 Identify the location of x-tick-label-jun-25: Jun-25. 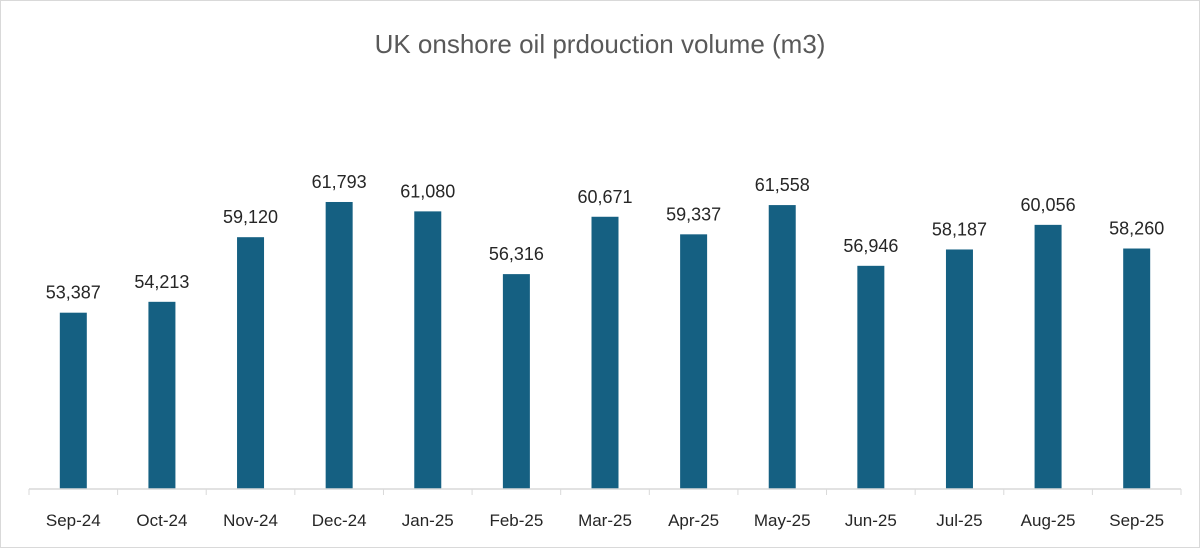
(871, 520).